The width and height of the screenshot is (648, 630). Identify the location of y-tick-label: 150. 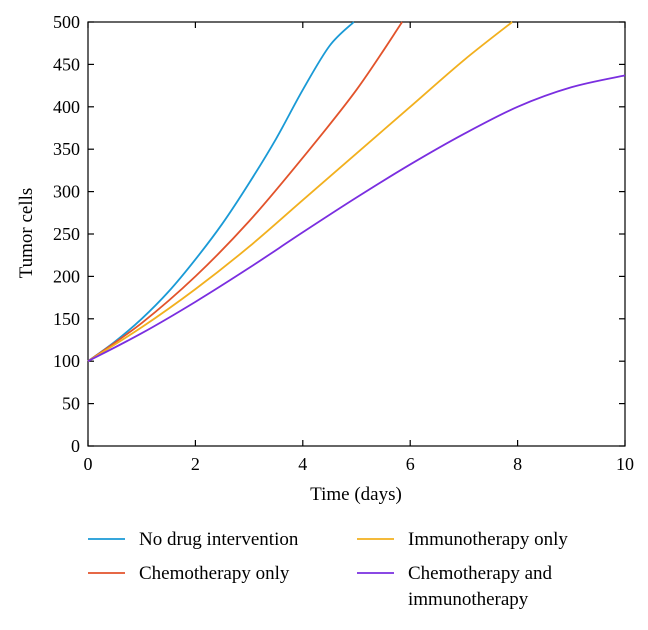
(66, 319).